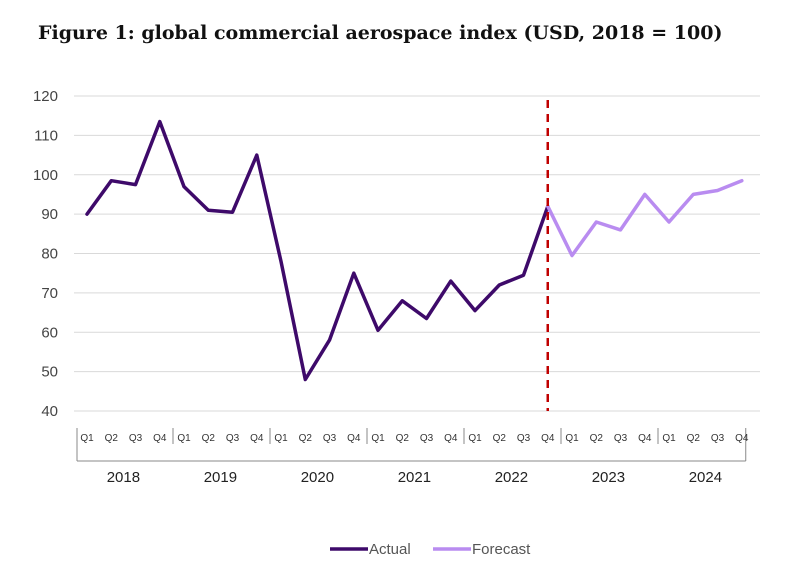 This screenshot has height=574, width=800. Describe the element at coordinates (45, 175) in the screenshot. I see `y-tick-label: 100` at that location.